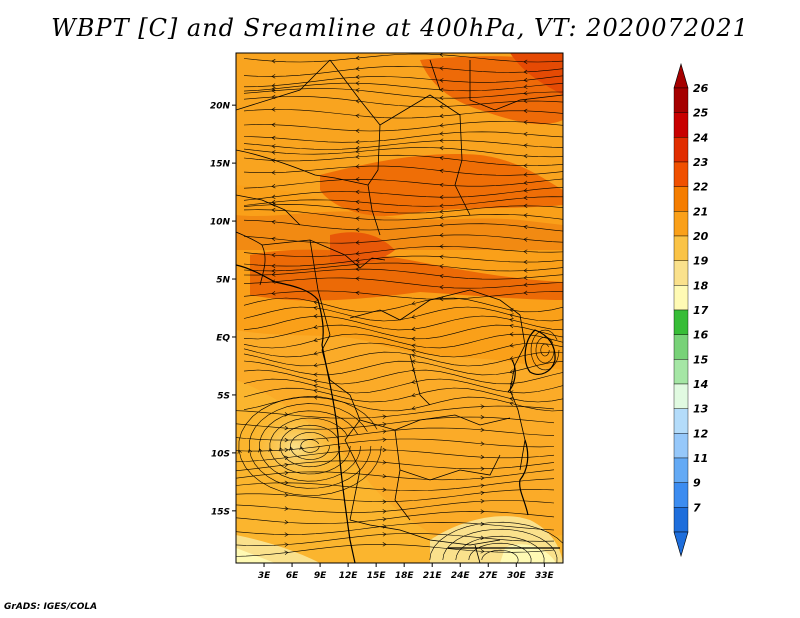  I want to click on lon-tick-label: 33E, so click(545, 576).